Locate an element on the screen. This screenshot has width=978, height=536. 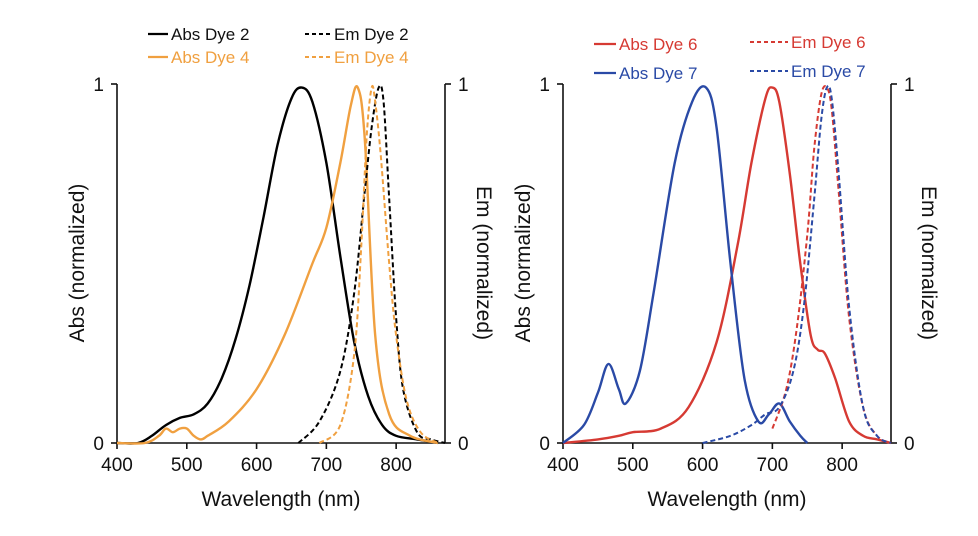
legend-label-em-dye-6: Em Dye 6 is located at coordinates (828, 42).